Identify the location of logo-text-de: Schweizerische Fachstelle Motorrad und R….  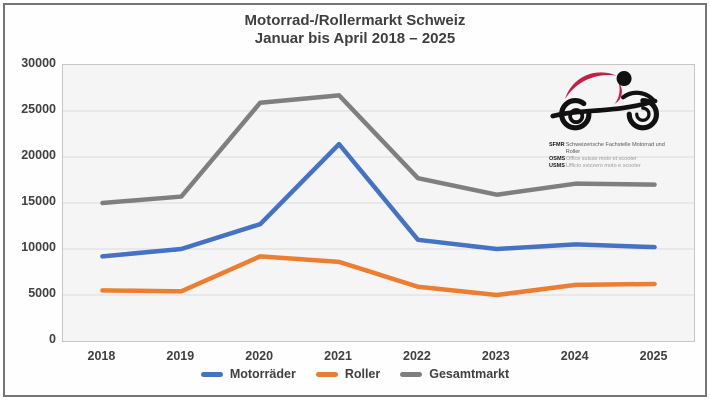
(615, 148).